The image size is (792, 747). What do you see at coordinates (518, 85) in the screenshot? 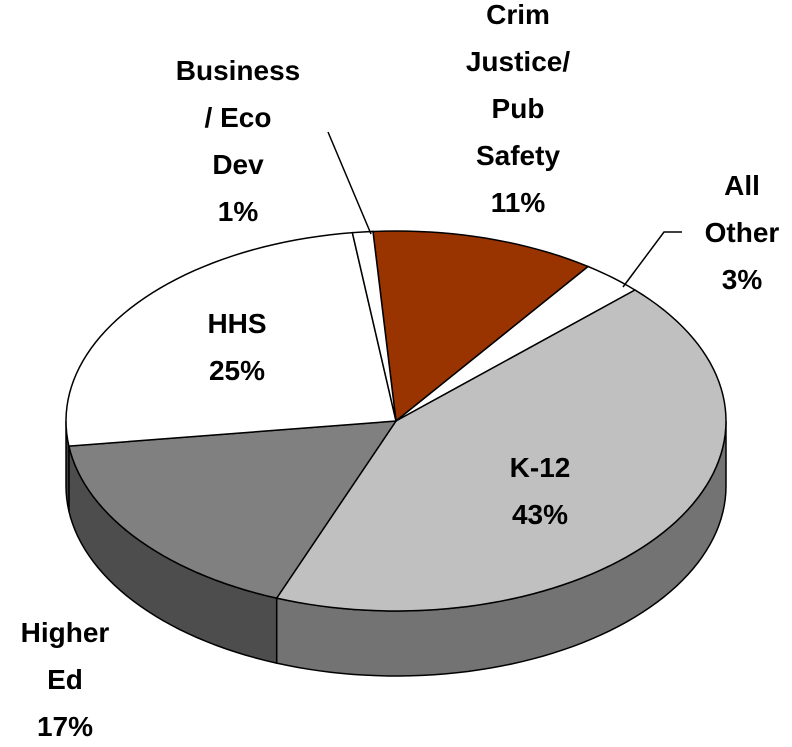
I see `category-label: Crim Justice/ Pub Safety` at bounding box center [518, 85].